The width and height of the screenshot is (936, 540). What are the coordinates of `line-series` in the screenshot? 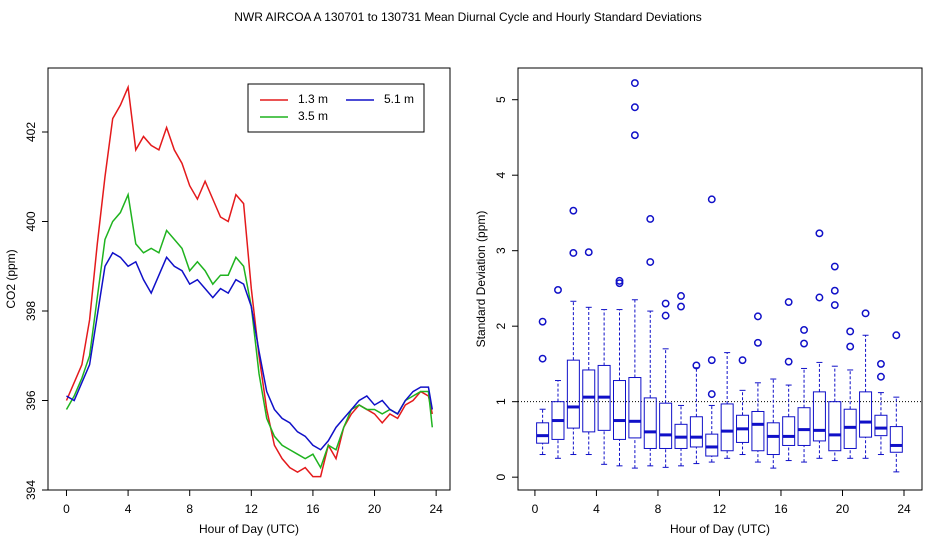 It's located at (250, 351).